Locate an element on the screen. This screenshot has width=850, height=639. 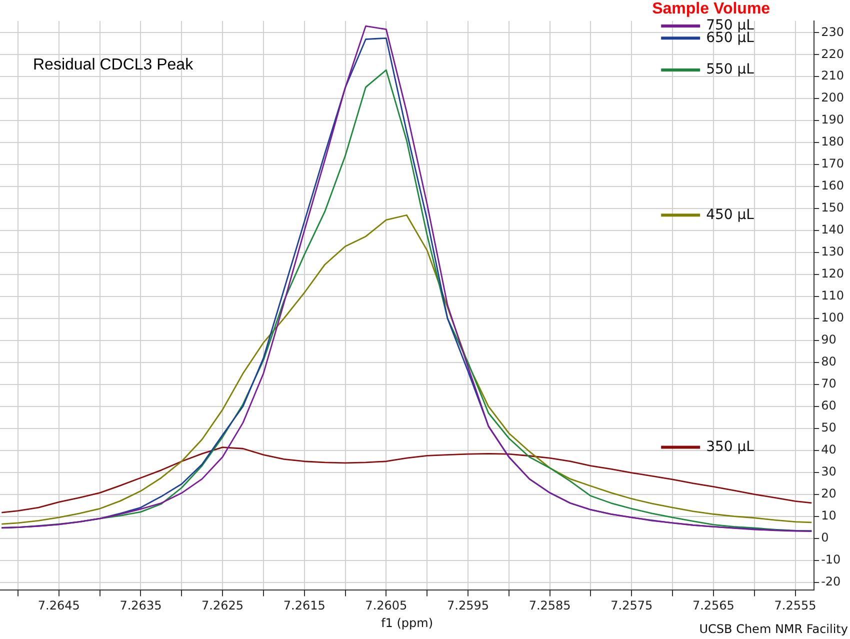
y-tick-label: 0 is located at coordinates (825, 537).